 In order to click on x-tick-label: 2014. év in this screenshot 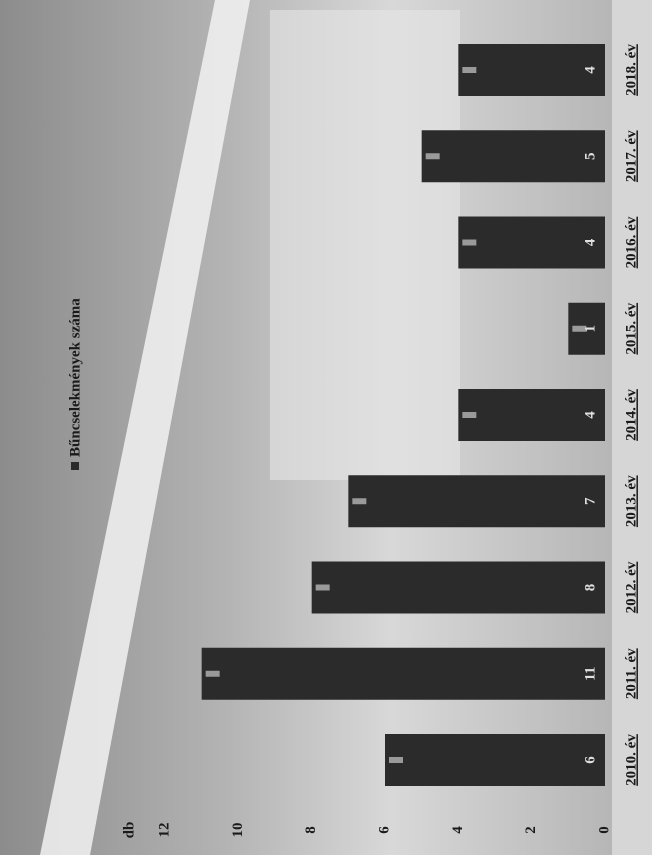, I will do `click(631, 415)`.